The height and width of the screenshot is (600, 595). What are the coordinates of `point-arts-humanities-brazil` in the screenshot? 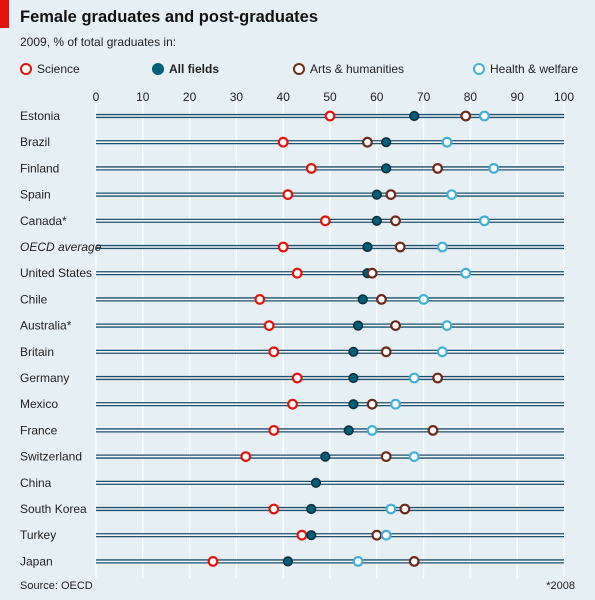 It's located at (367, 142).